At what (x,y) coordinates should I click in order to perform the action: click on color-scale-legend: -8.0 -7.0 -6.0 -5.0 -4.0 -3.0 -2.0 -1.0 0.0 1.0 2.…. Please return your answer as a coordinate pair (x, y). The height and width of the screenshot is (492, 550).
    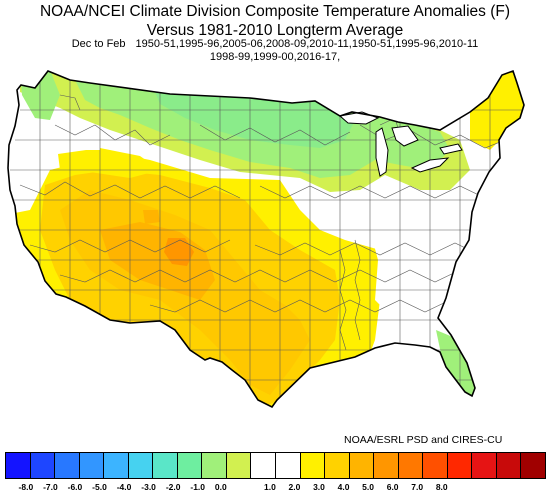
    Looking at the image, I should click on (275, 472).